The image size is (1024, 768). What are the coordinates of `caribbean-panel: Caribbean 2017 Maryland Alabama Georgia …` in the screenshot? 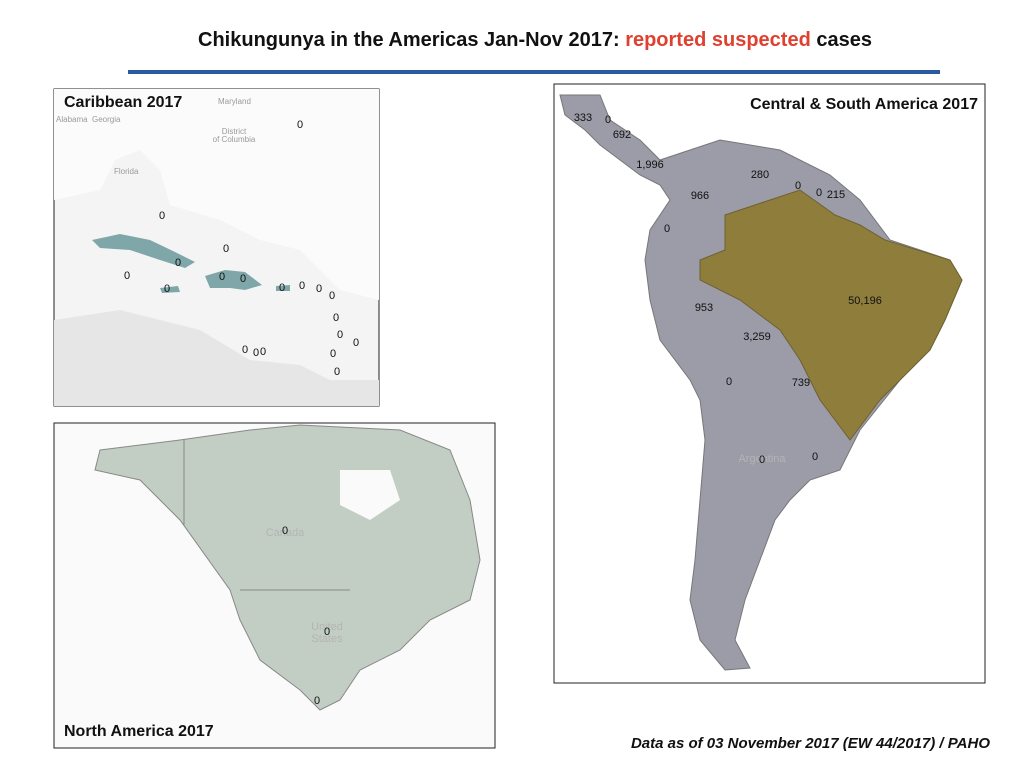 It's located at (216, 247).